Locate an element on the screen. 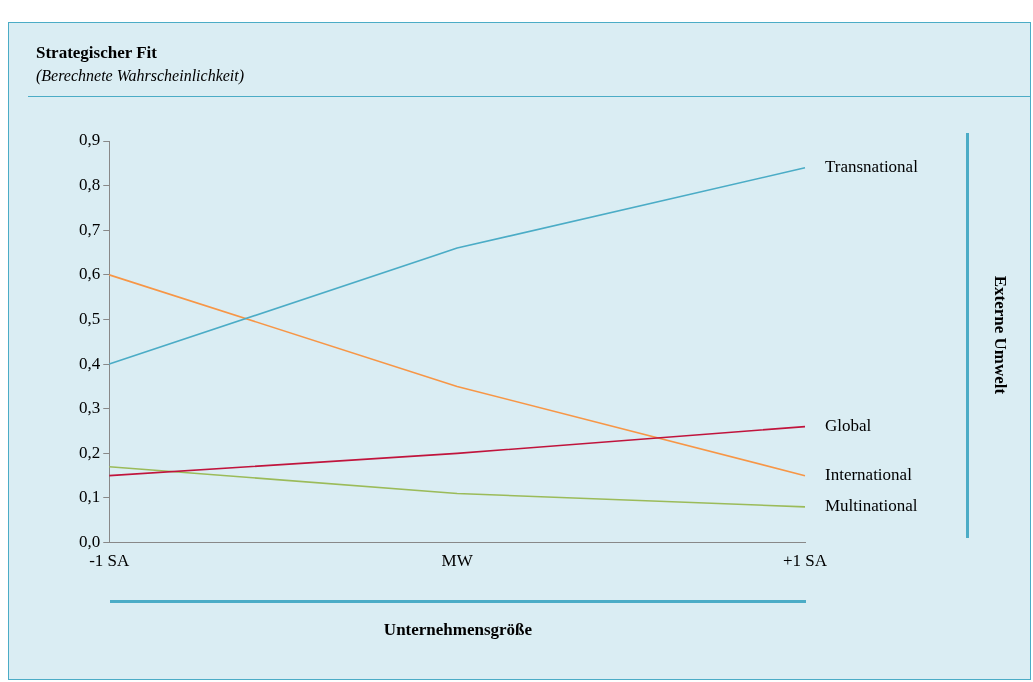 This screenshot has width=1033, height=682. y-tick-label: 0,1 is located at coordinates (90, 497).